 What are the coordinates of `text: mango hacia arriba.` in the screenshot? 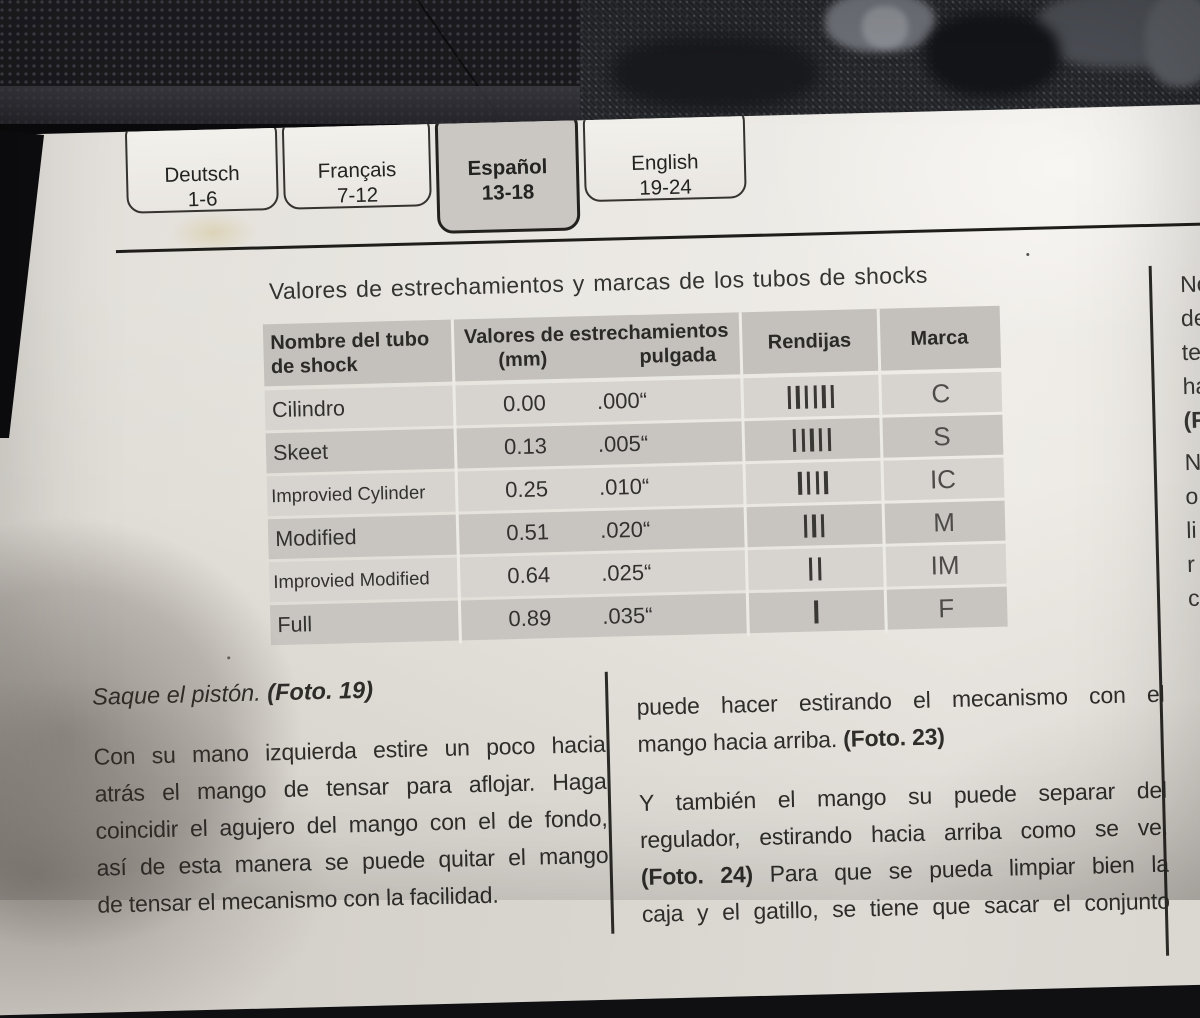 It's located at (740, 741).